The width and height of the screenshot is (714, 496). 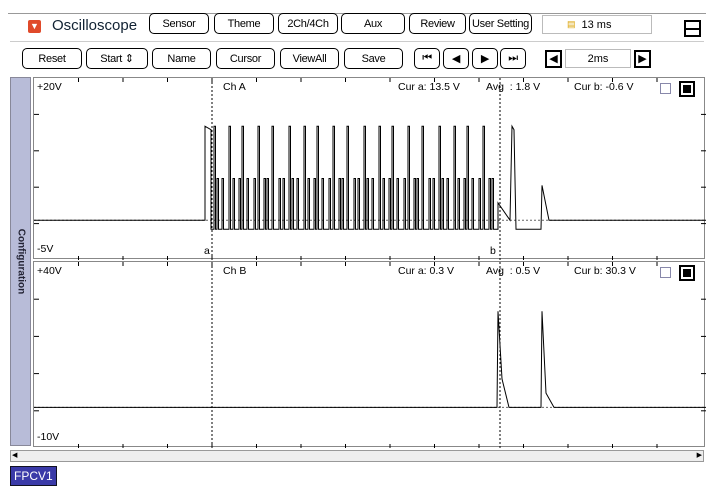 I want to click on top-button-1: Theme, so click(x=244, y=23).